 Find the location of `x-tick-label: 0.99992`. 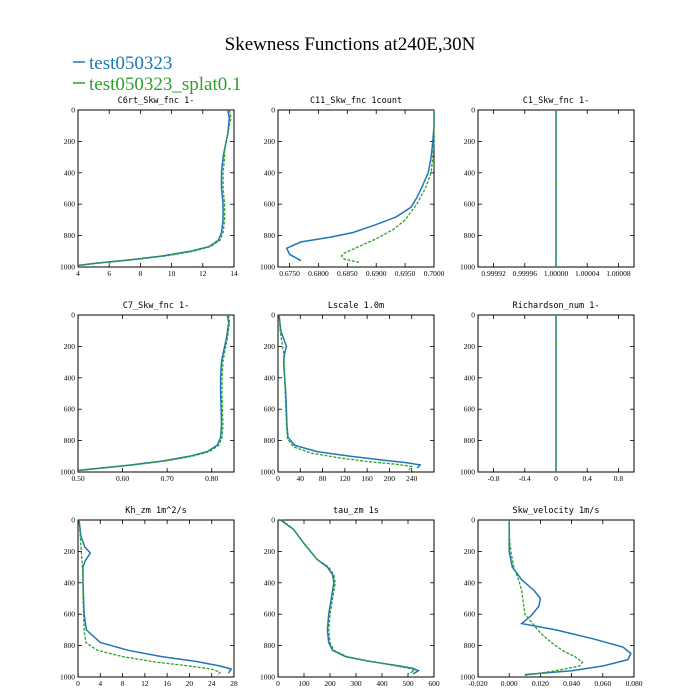

x-tick-label: 0.99992 is located at coordinates (493, 273).